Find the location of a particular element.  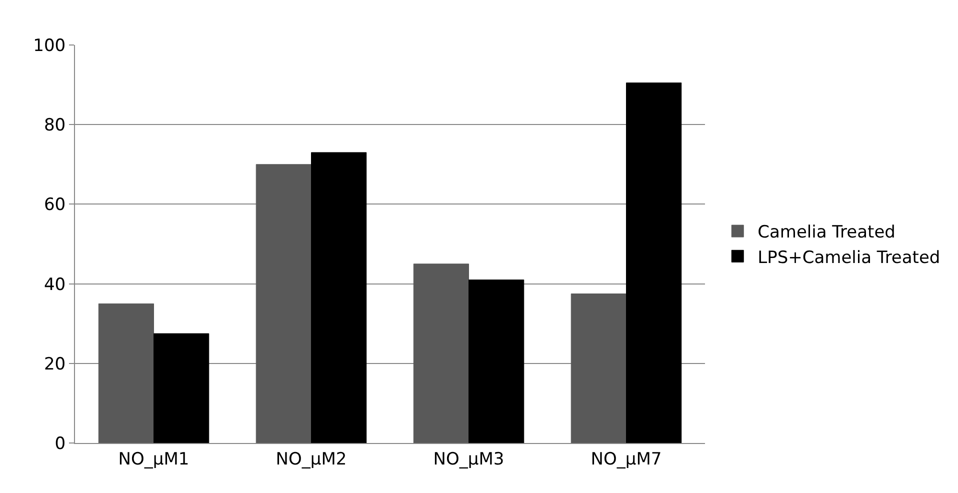

y-tick-label: 80 is located at coordinates (55, 126).